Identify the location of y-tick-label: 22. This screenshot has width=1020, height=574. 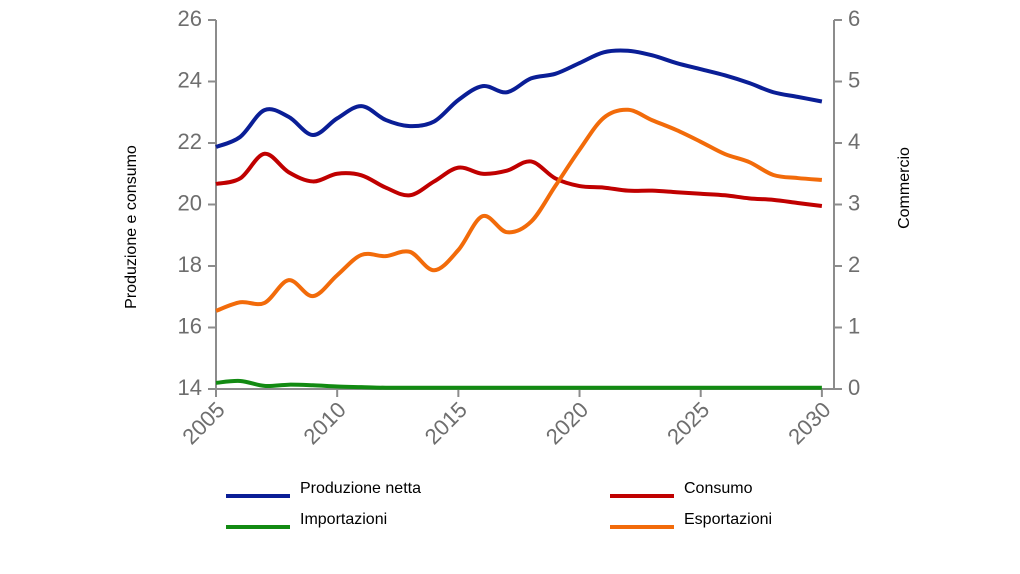
(190, 141).